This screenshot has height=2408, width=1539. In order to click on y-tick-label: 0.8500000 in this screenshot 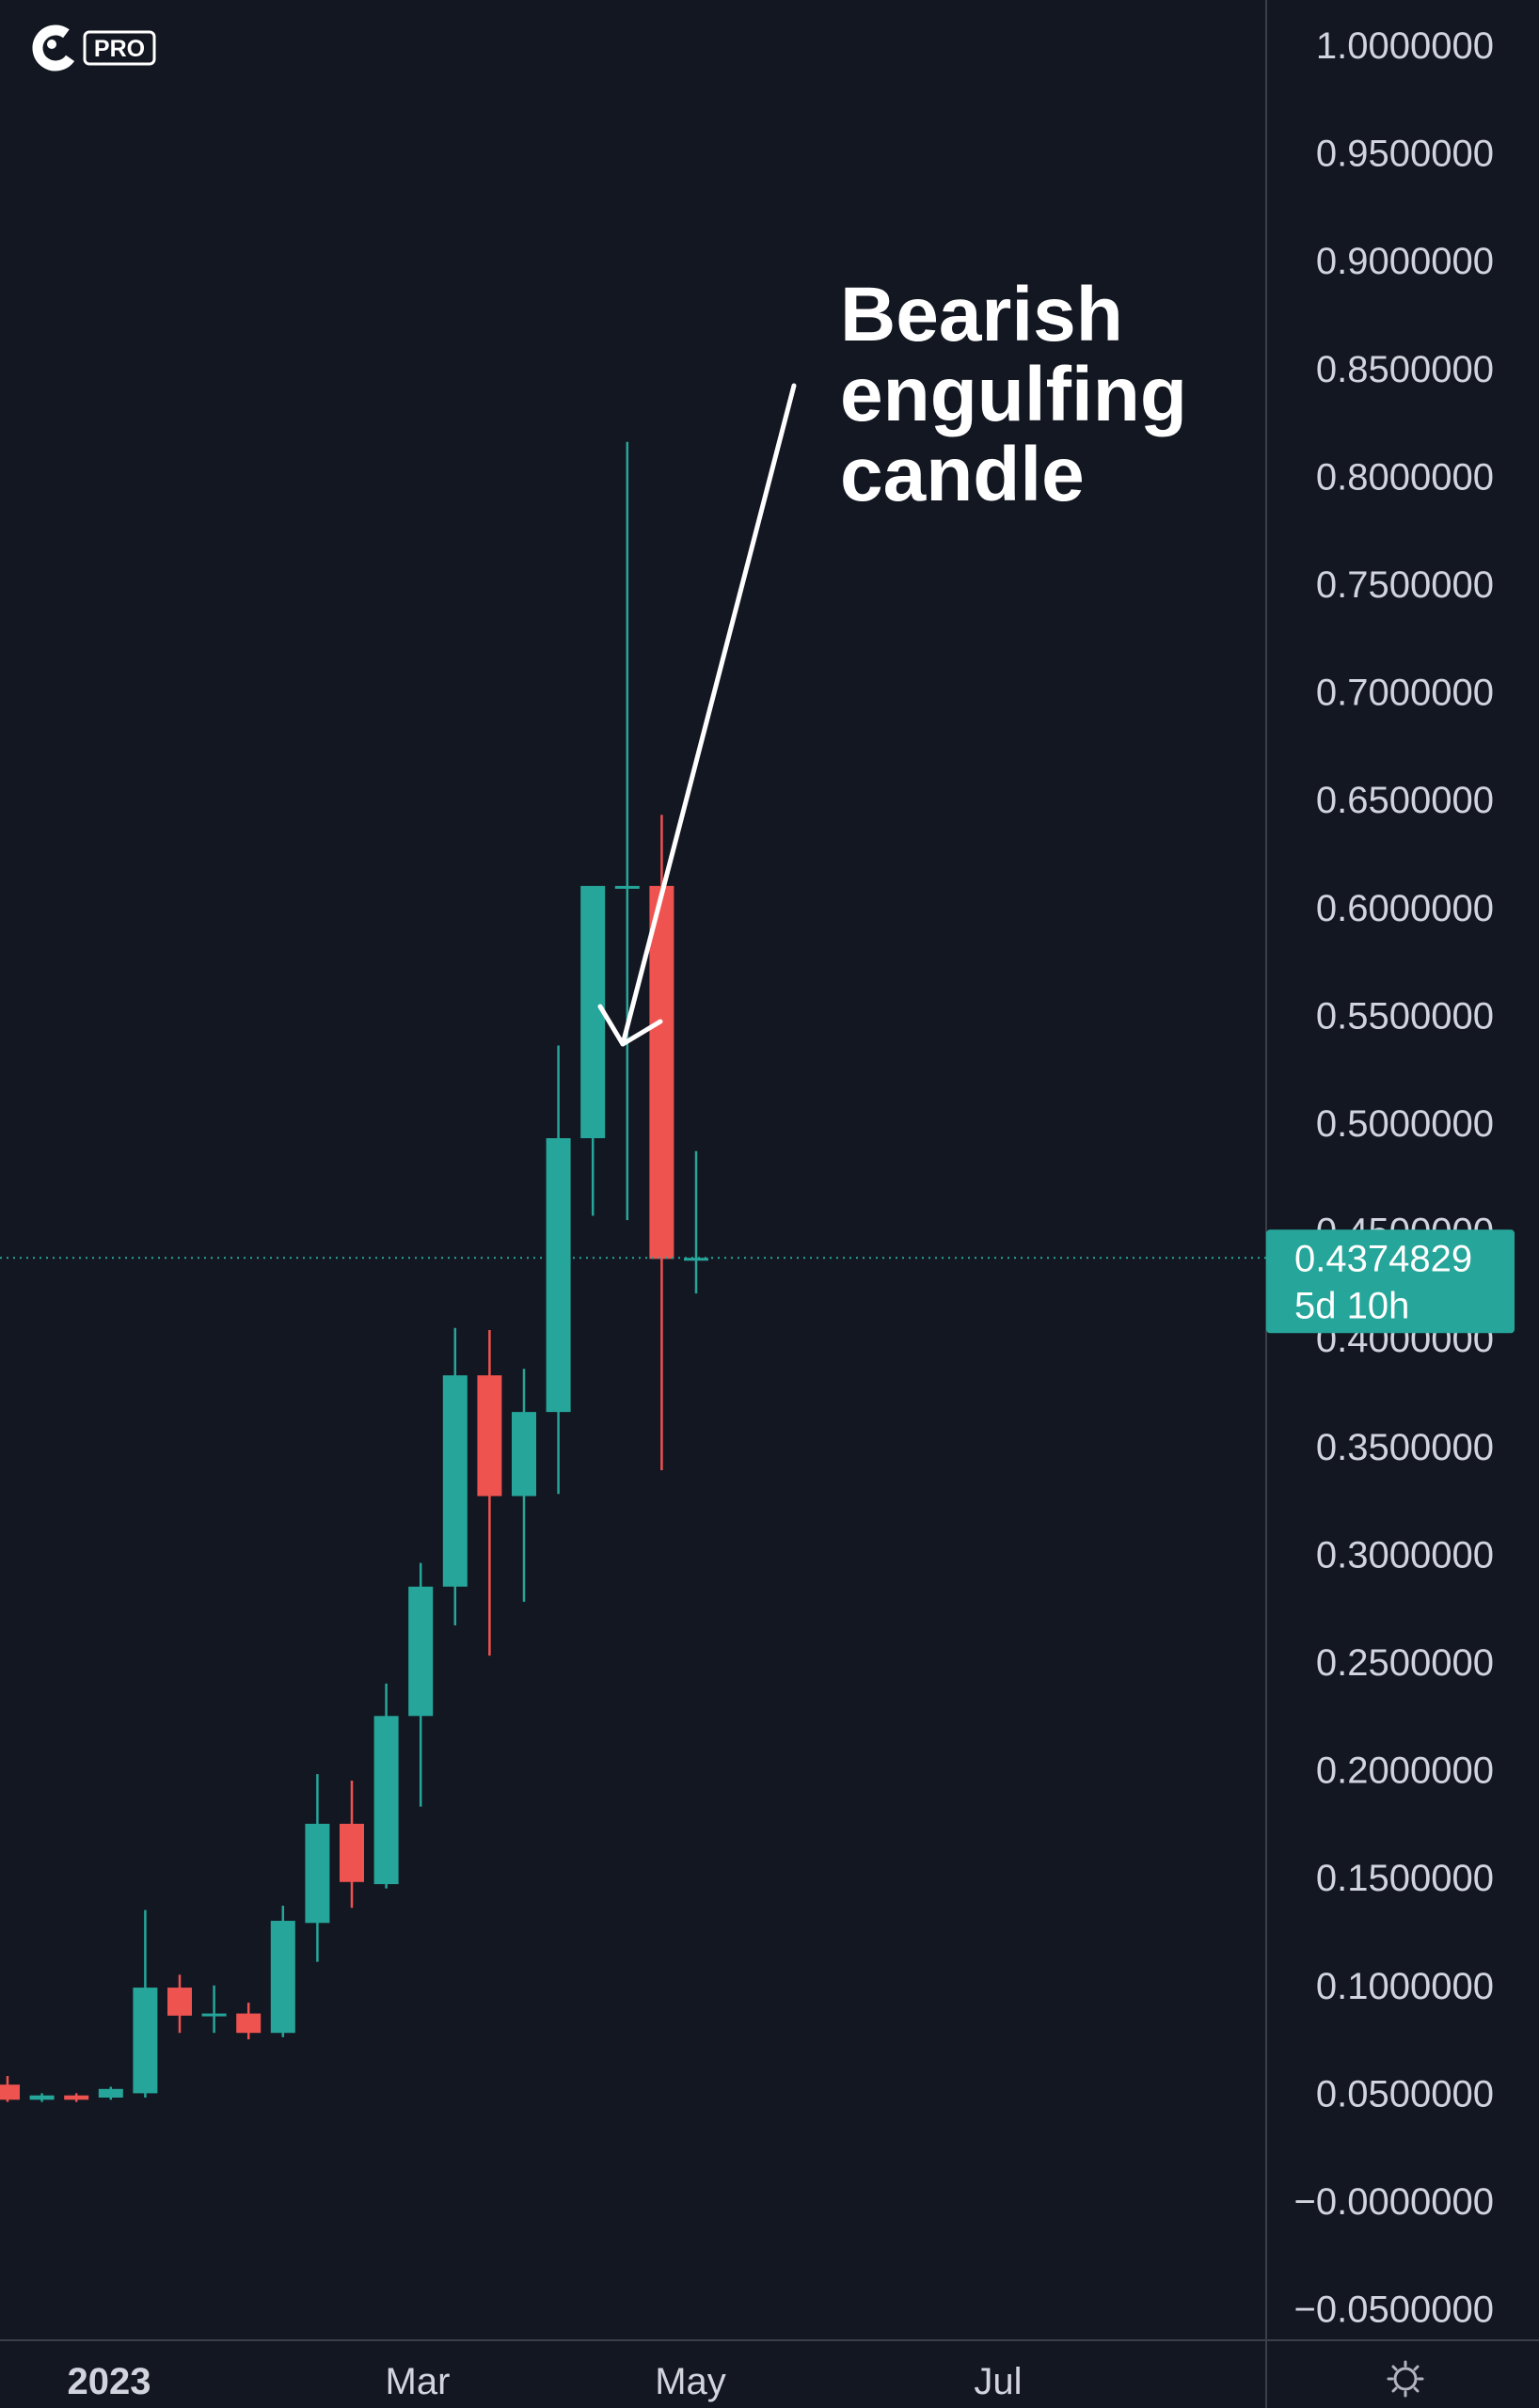, I will do `click(1405, 370)`.